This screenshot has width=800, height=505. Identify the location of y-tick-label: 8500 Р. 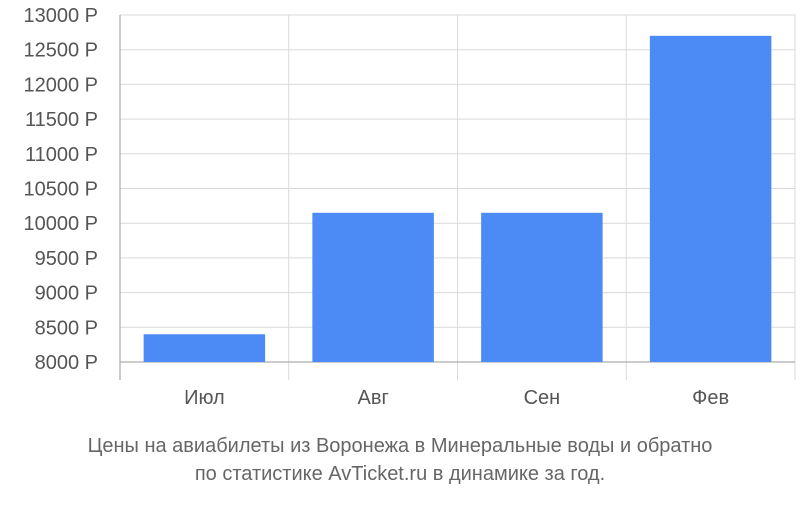
(66, 328).